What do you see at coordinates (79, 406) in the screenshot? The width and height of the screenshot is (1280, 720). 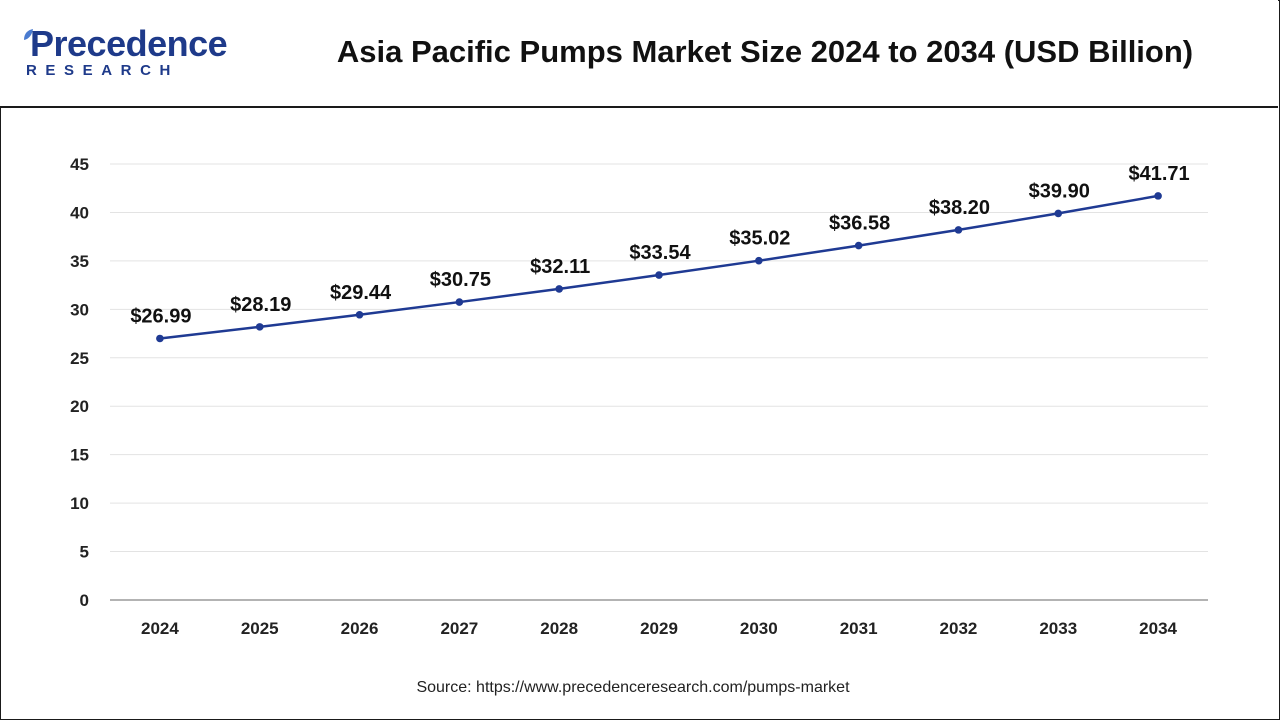 I see `y-tick-label: 20` at bounding box center [79, 406].